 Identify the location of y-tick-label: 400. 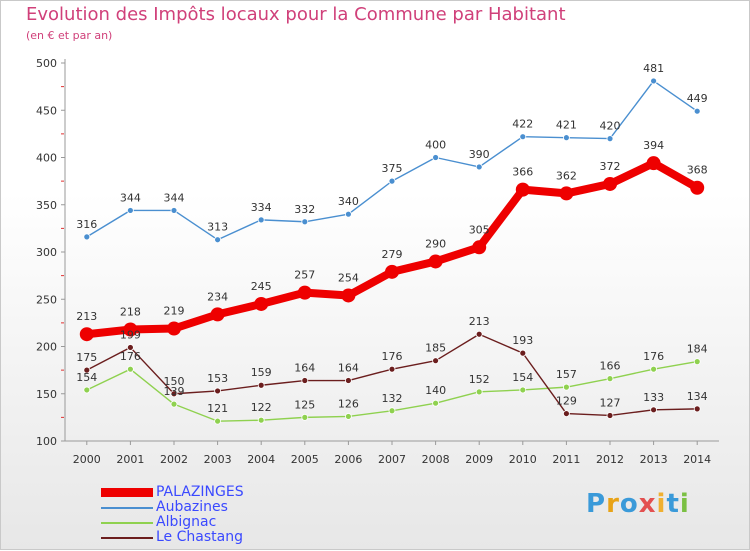
(46, 158).